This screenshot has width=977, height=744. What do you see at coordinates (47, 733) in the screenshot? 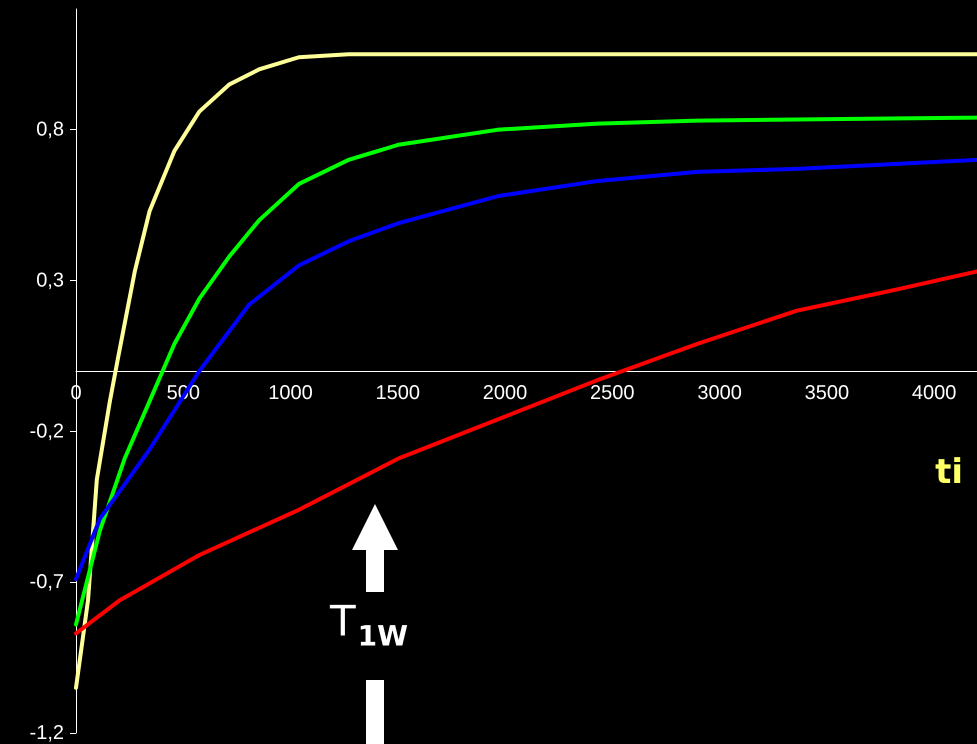
I see `y-tick-label: -1,2` at bounding box center [47, 733].